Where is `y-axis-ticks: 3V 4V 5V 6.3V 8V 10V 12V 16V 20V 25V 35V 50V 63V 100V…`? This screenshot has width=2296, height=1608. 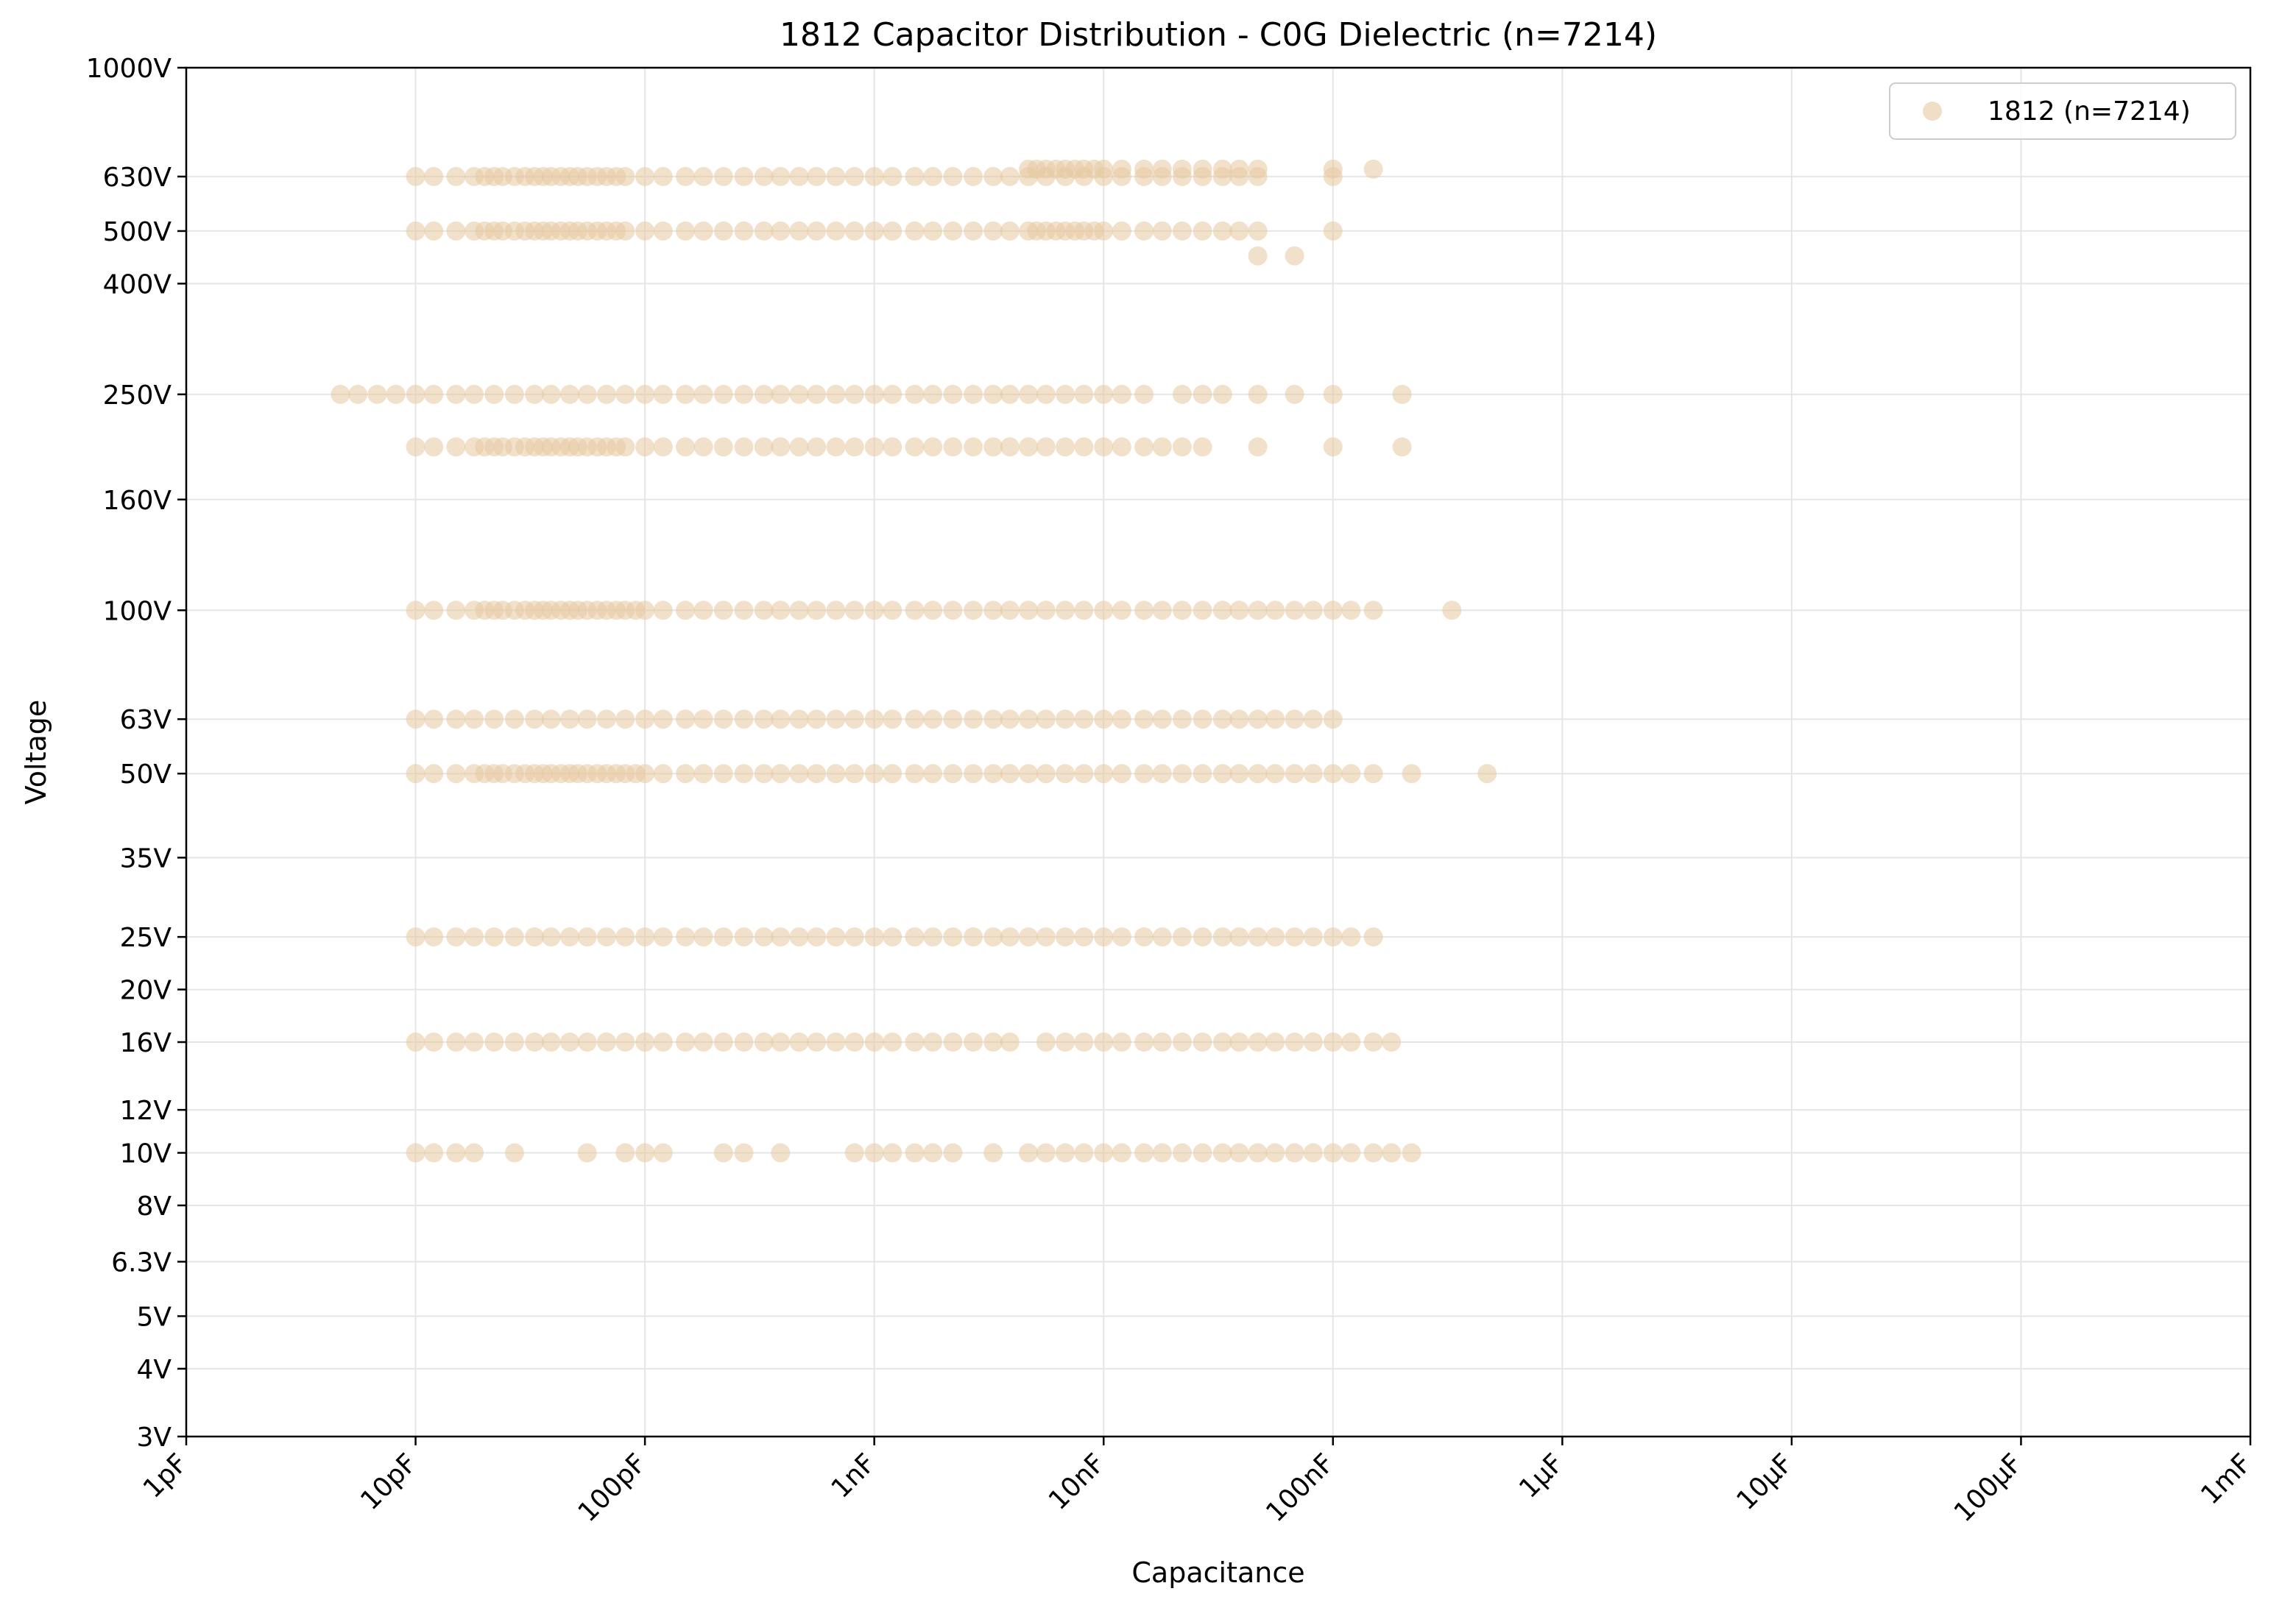 y-axis-ticks: 3V 4V 5V 6.3V 8V 10V 12V 16V 20V 25V 35V 50V 63V 100V… is located at coordinates (136, 753).